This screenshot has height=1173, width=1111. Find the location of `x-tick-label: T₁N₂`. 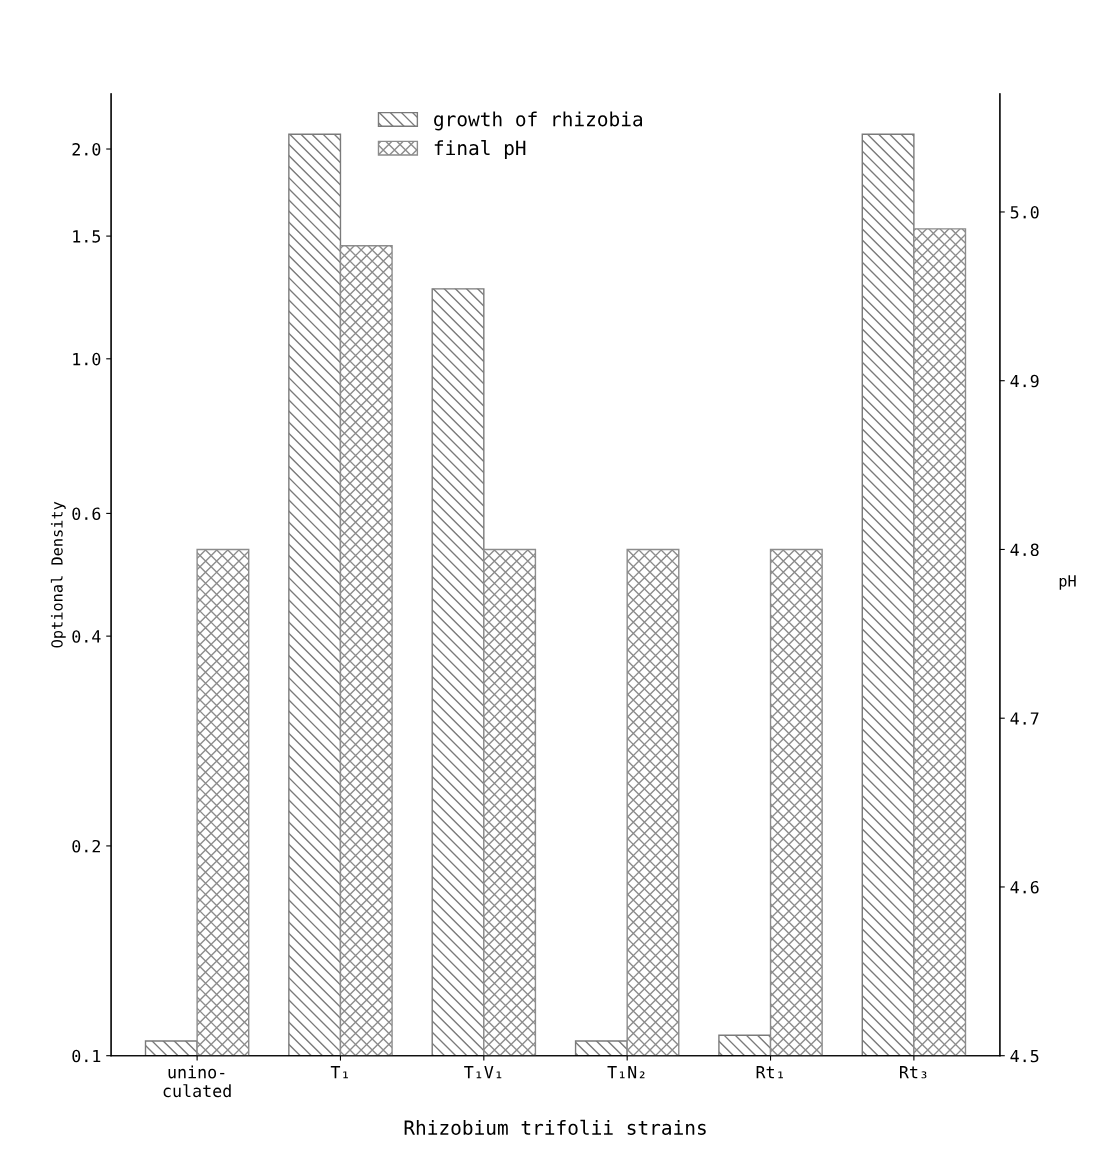

x-tick-label: T₁N₂ is located at coordinates (626, 1072).